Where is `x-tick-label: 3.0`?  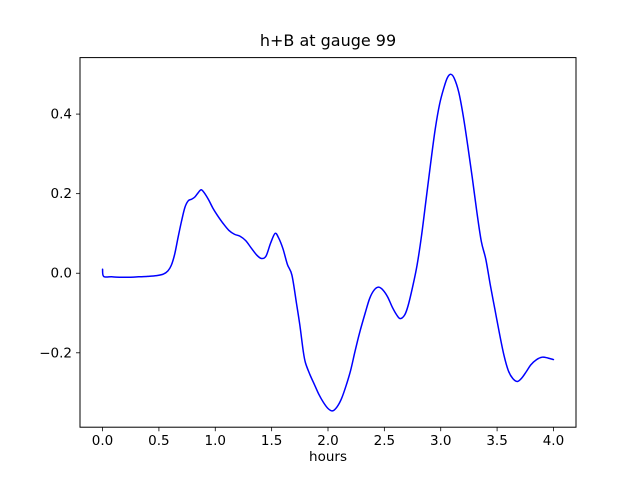
x-tick-label: 3.0 is located at coordinates (440, 441).